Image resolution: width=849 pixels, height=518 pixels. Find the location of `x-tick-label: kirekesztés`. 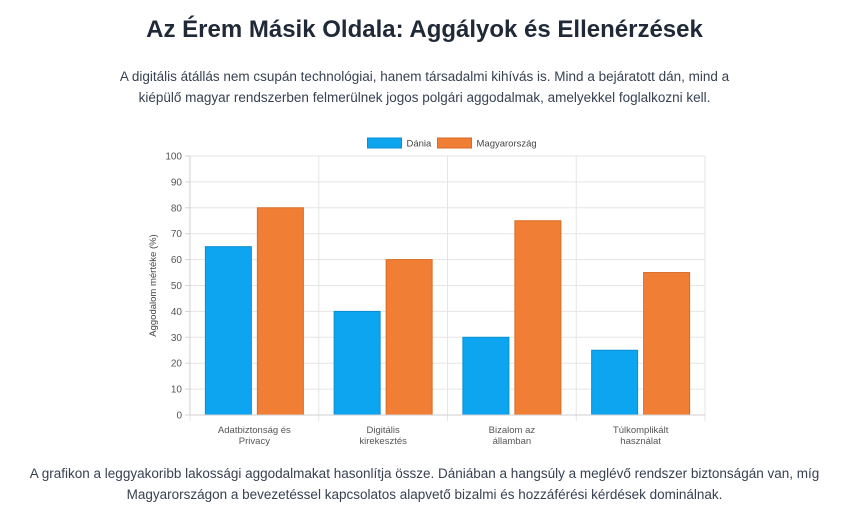

x-tick-label: kirekesztés is located at coordinates (383, 441).